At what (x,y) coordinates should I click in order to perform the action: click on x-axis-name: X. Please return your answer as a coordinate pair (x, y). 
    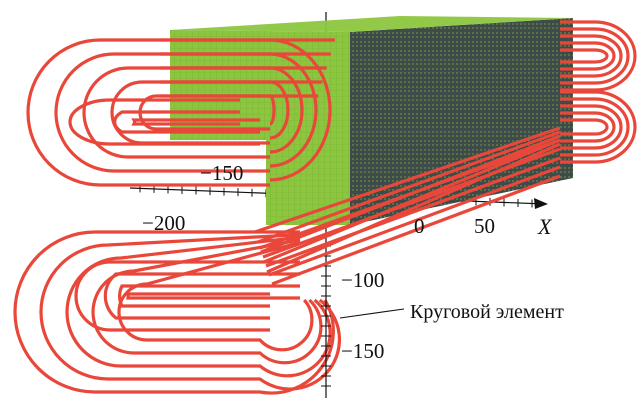
    Looking at the image, I should click on (545, 226).